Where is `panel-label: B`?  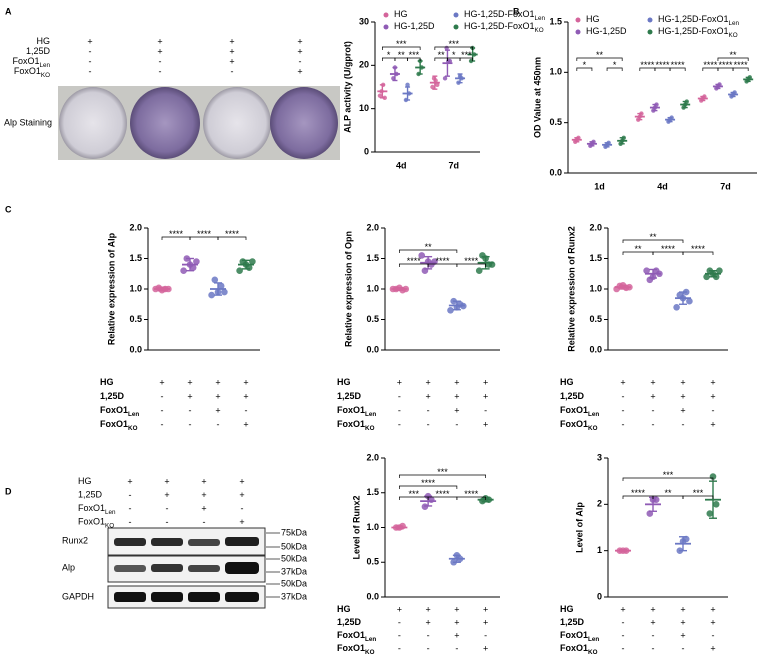
panel-label: B is located at coordinates (516, 11).